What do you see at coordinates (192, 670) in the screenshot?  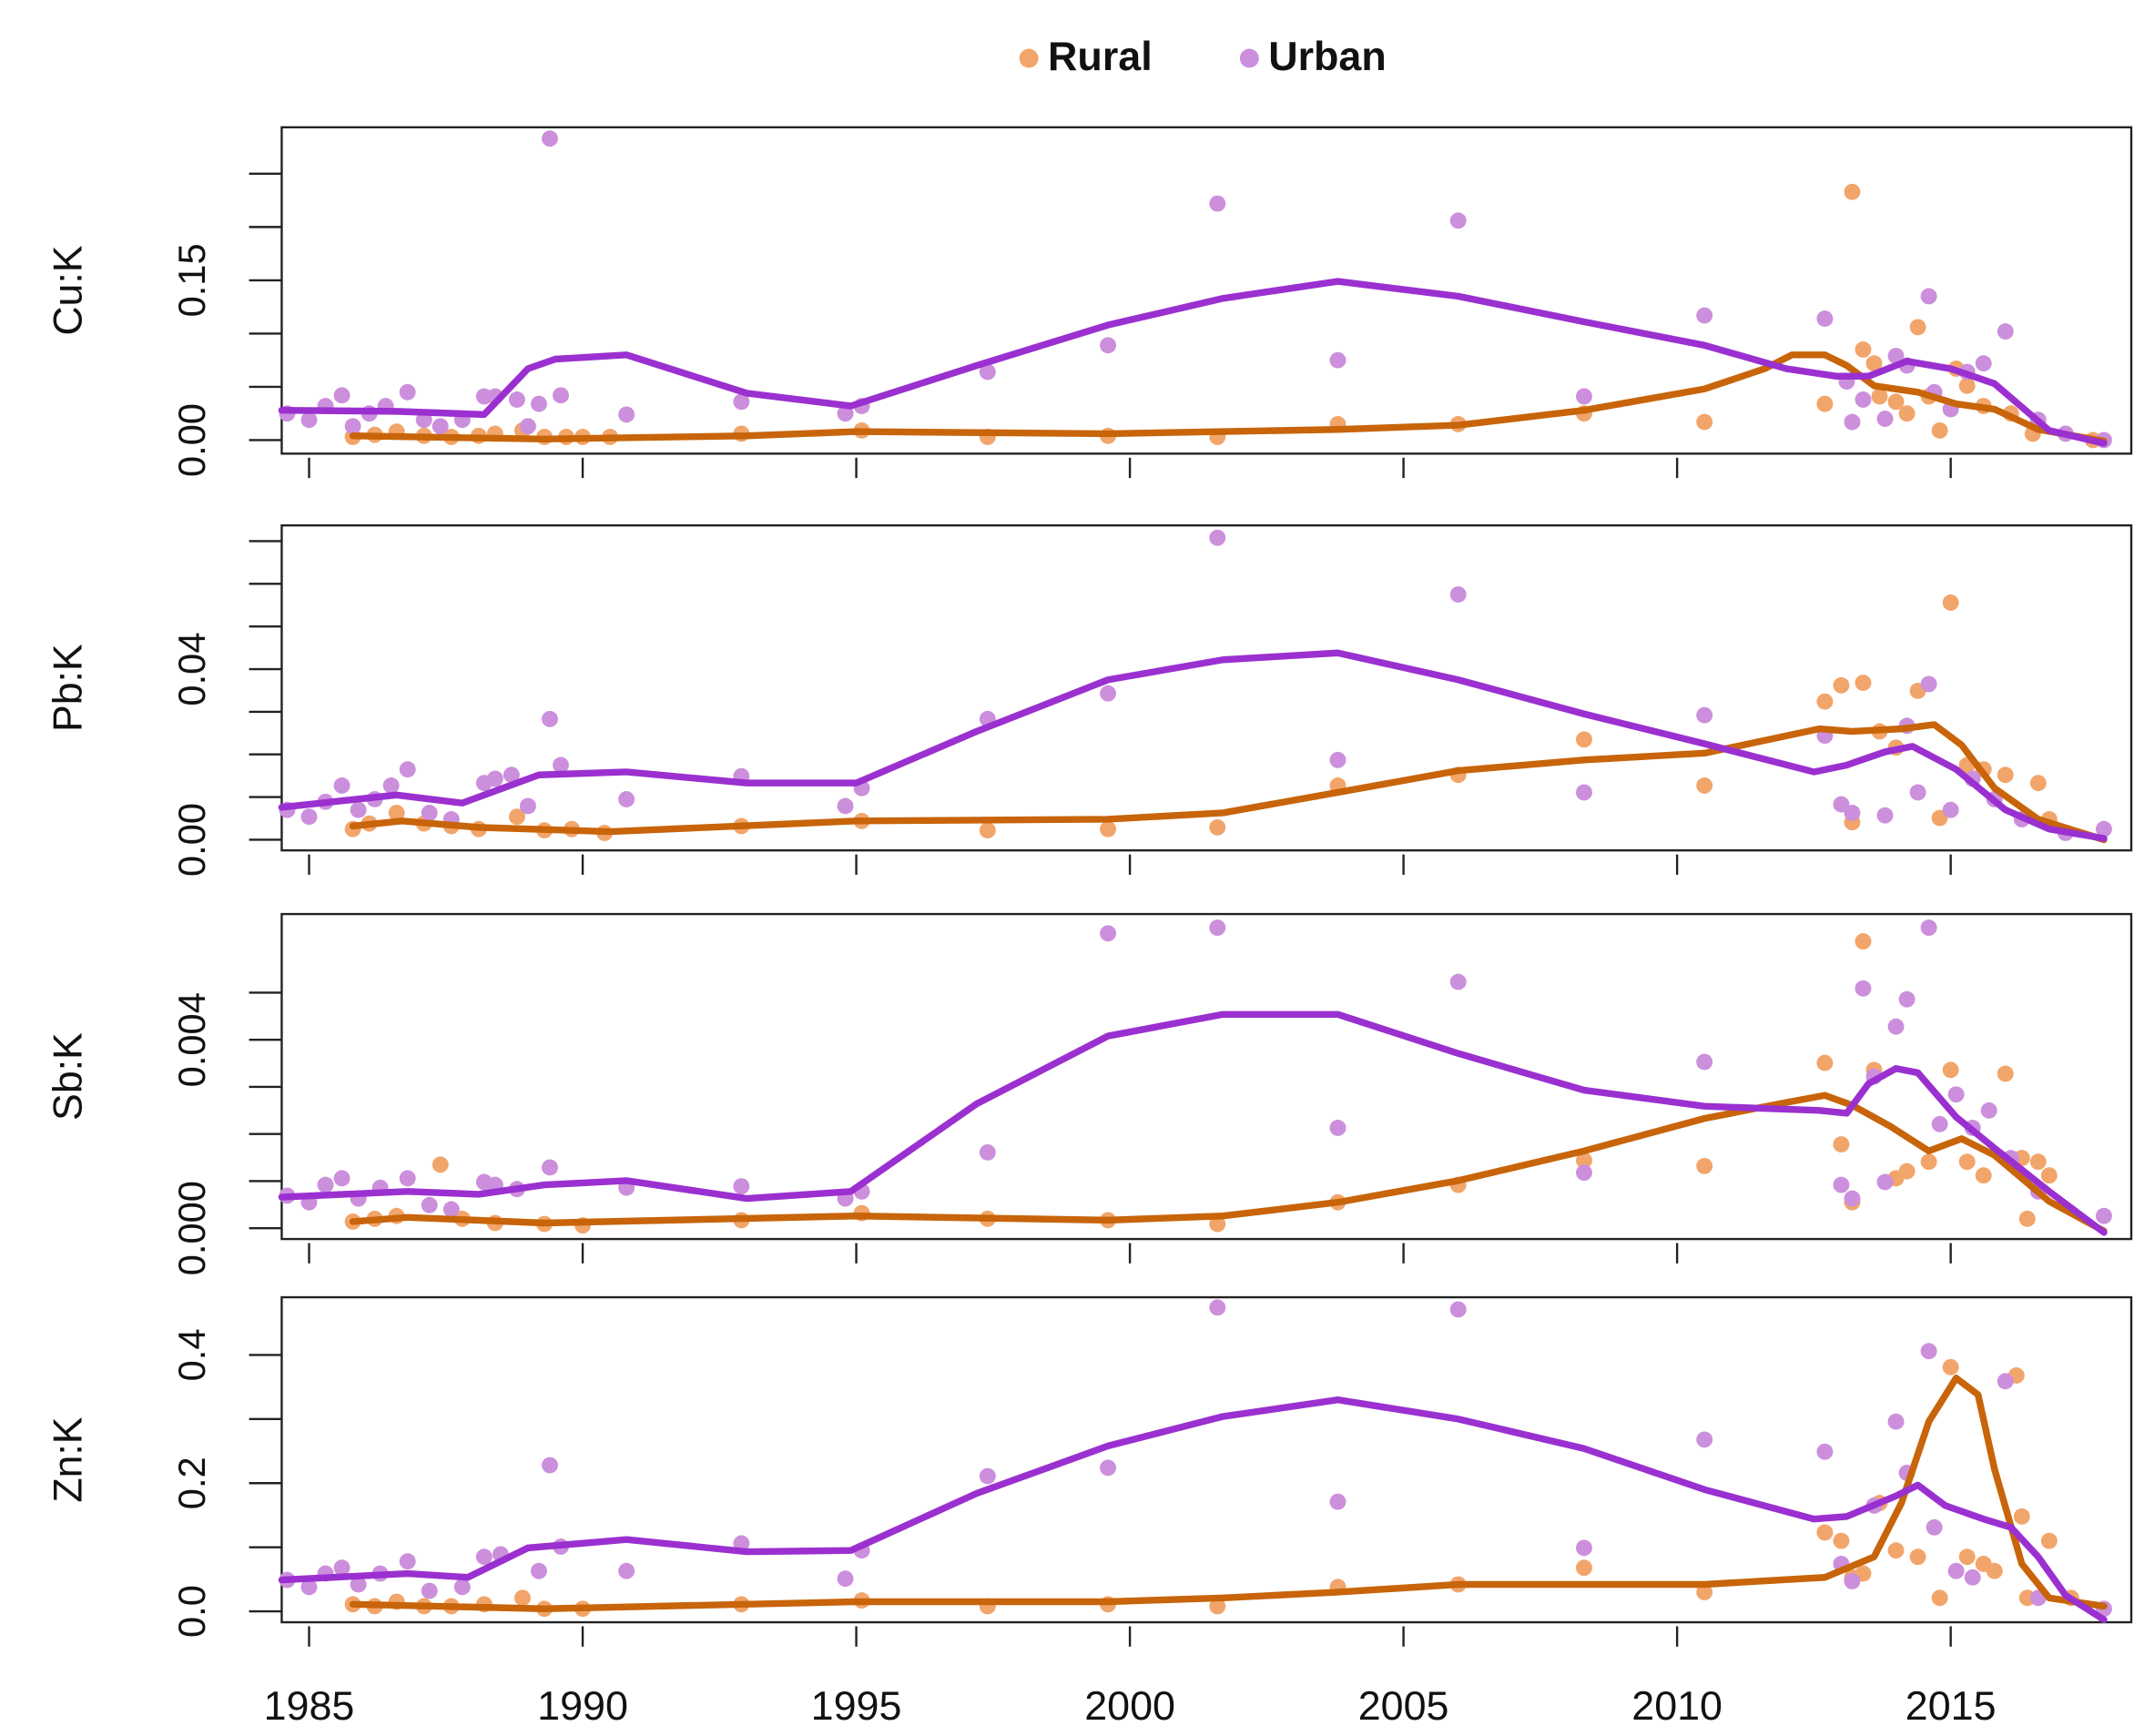 I see `y-tick-label: 0.04` at bounding box center [192, 670].